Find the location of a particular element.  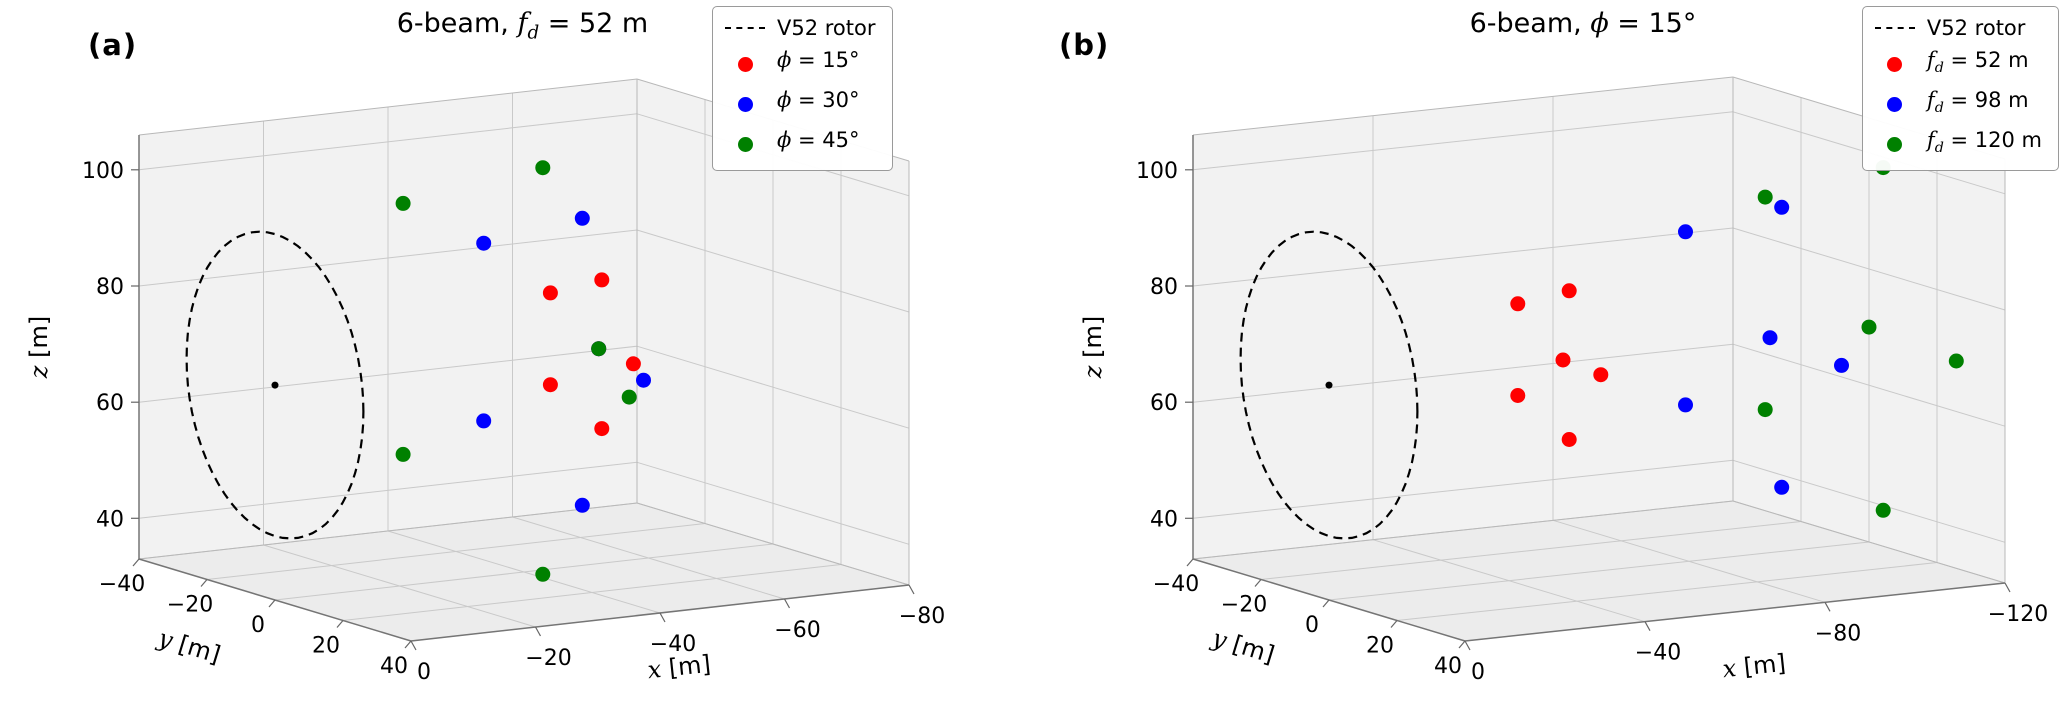

pane-edge-floor-left is located at coordinates (388, 531).